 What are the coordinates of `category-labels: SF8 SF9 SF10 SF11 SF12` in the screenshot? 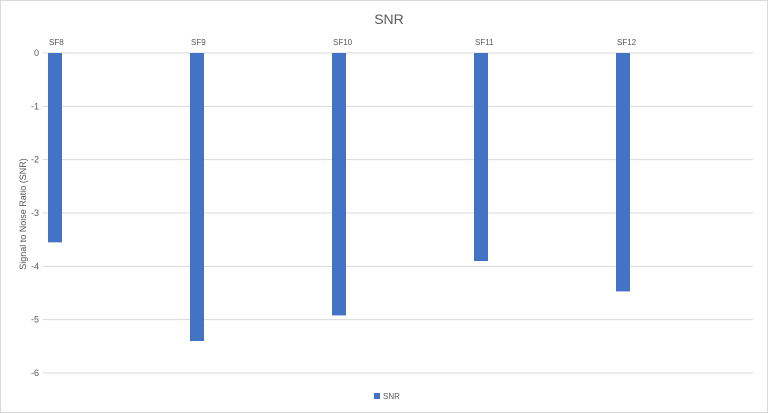 It's located at (343, 42).